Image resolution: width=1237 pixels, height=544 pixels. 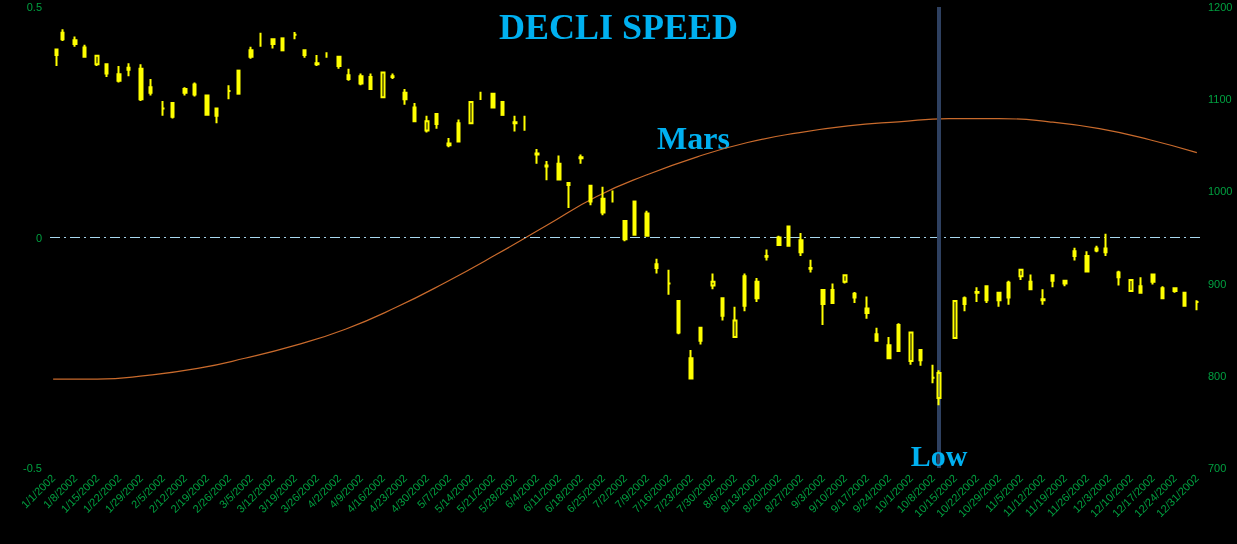 I want to click on y2-tick-label: 1000, so click(x=1220, y=191).